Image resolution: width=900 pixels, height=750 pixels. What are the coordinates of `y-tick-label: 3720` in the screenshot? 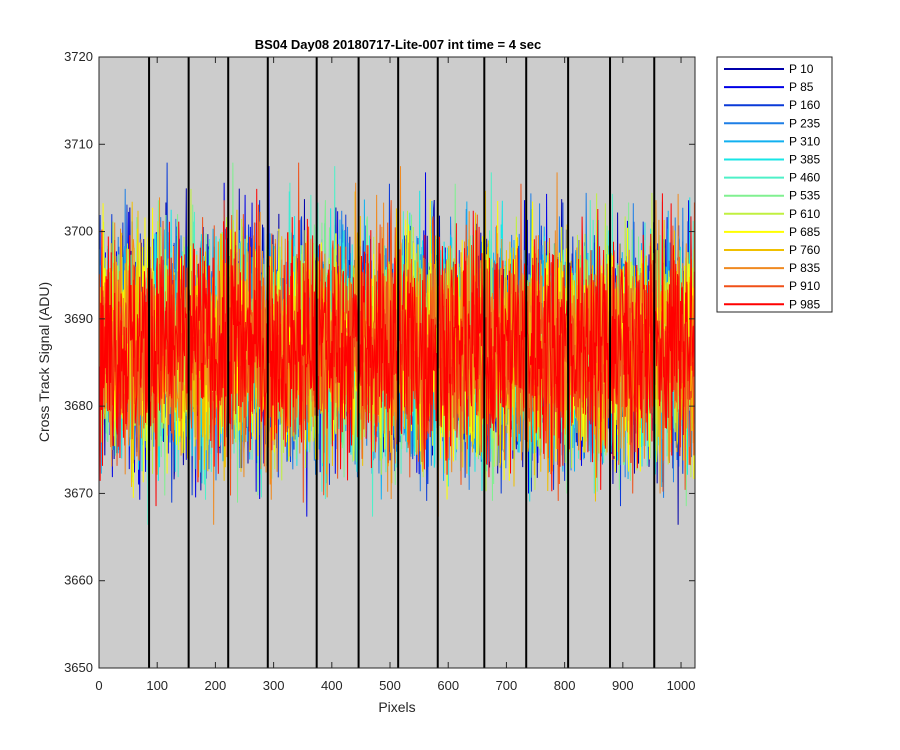 It's located at (78, 56).